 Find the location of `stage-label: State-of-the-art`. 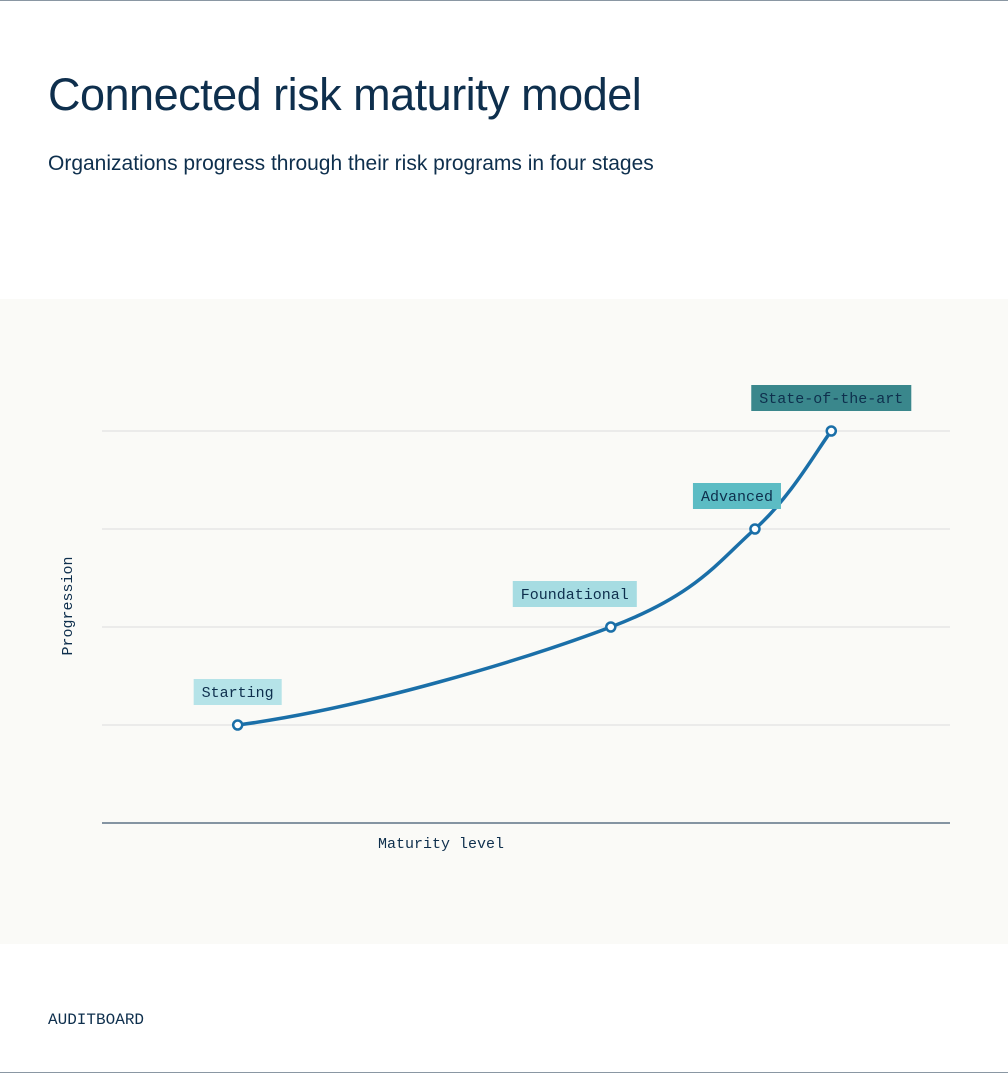

stage-label: State-of-the-art is located at coordinates (831, 399).